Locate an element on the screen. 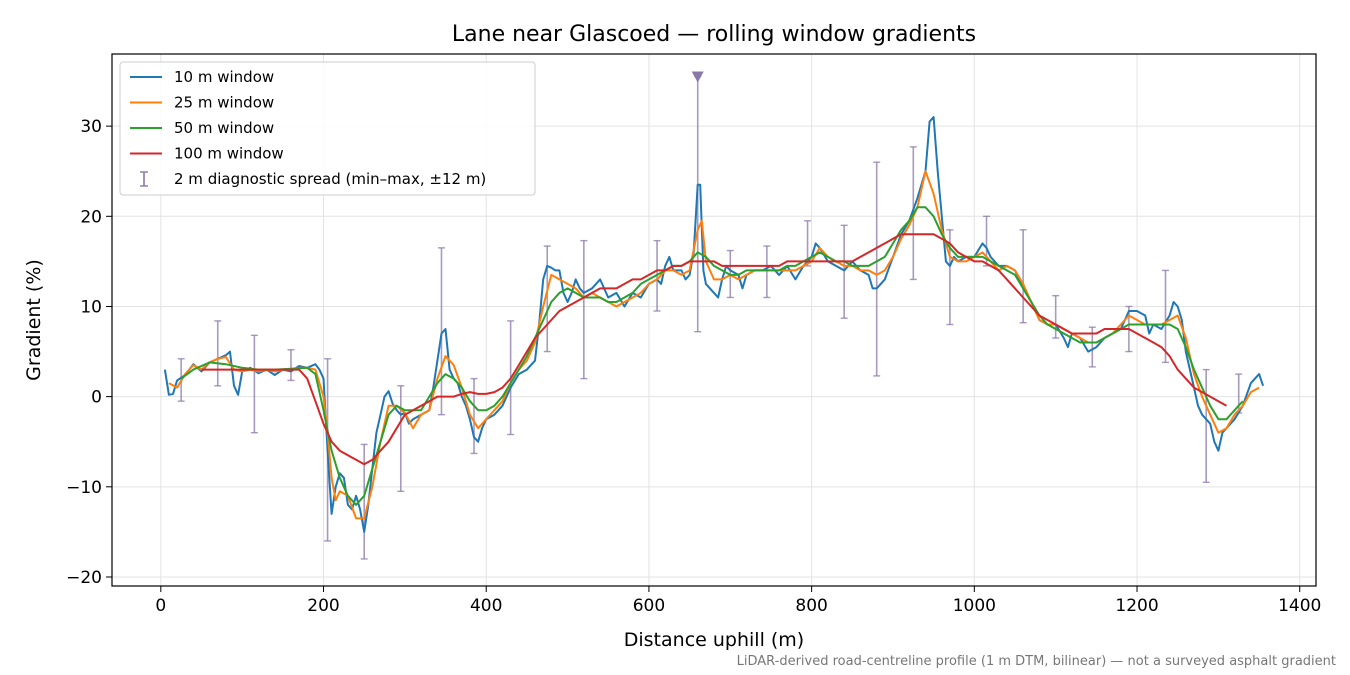 This screenshot has height=675, width=1350. overflow-marker is located at coordinates (697, 77).